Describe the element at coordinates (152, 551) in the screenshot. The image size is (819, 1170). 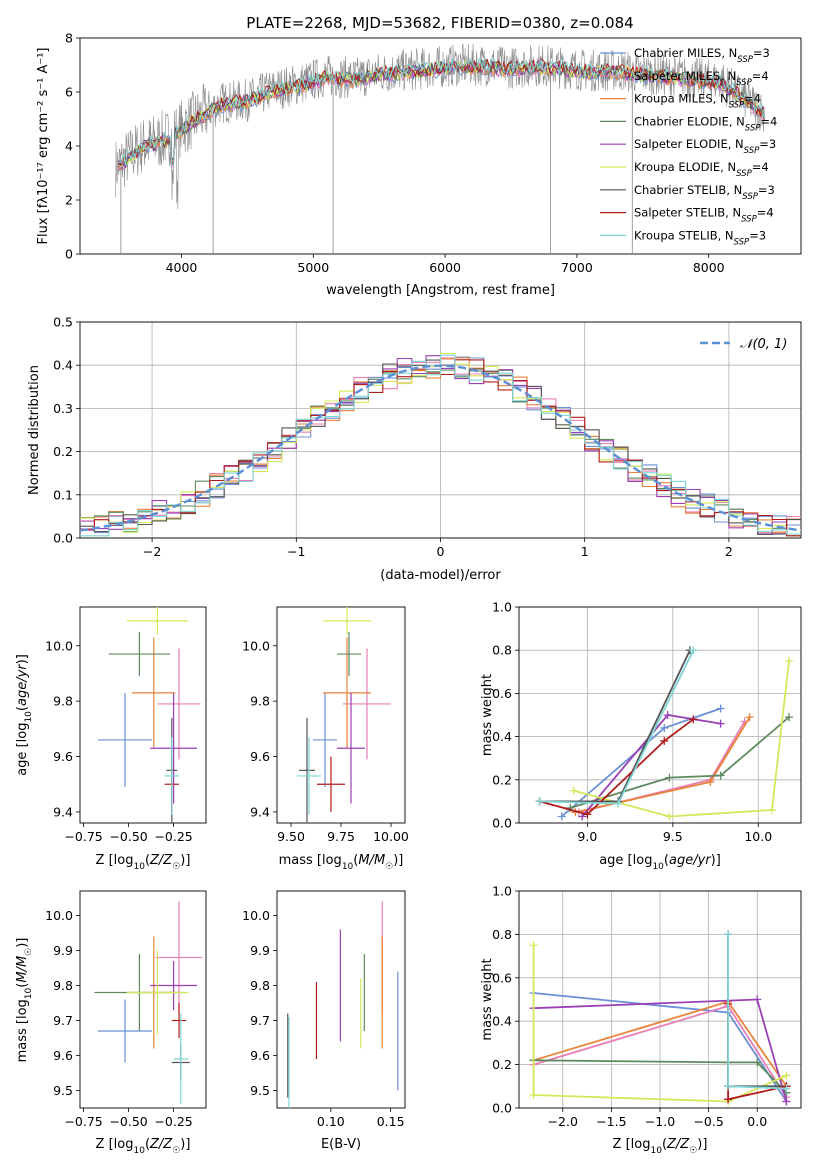
I see `x-tick-label: −2` at that location.